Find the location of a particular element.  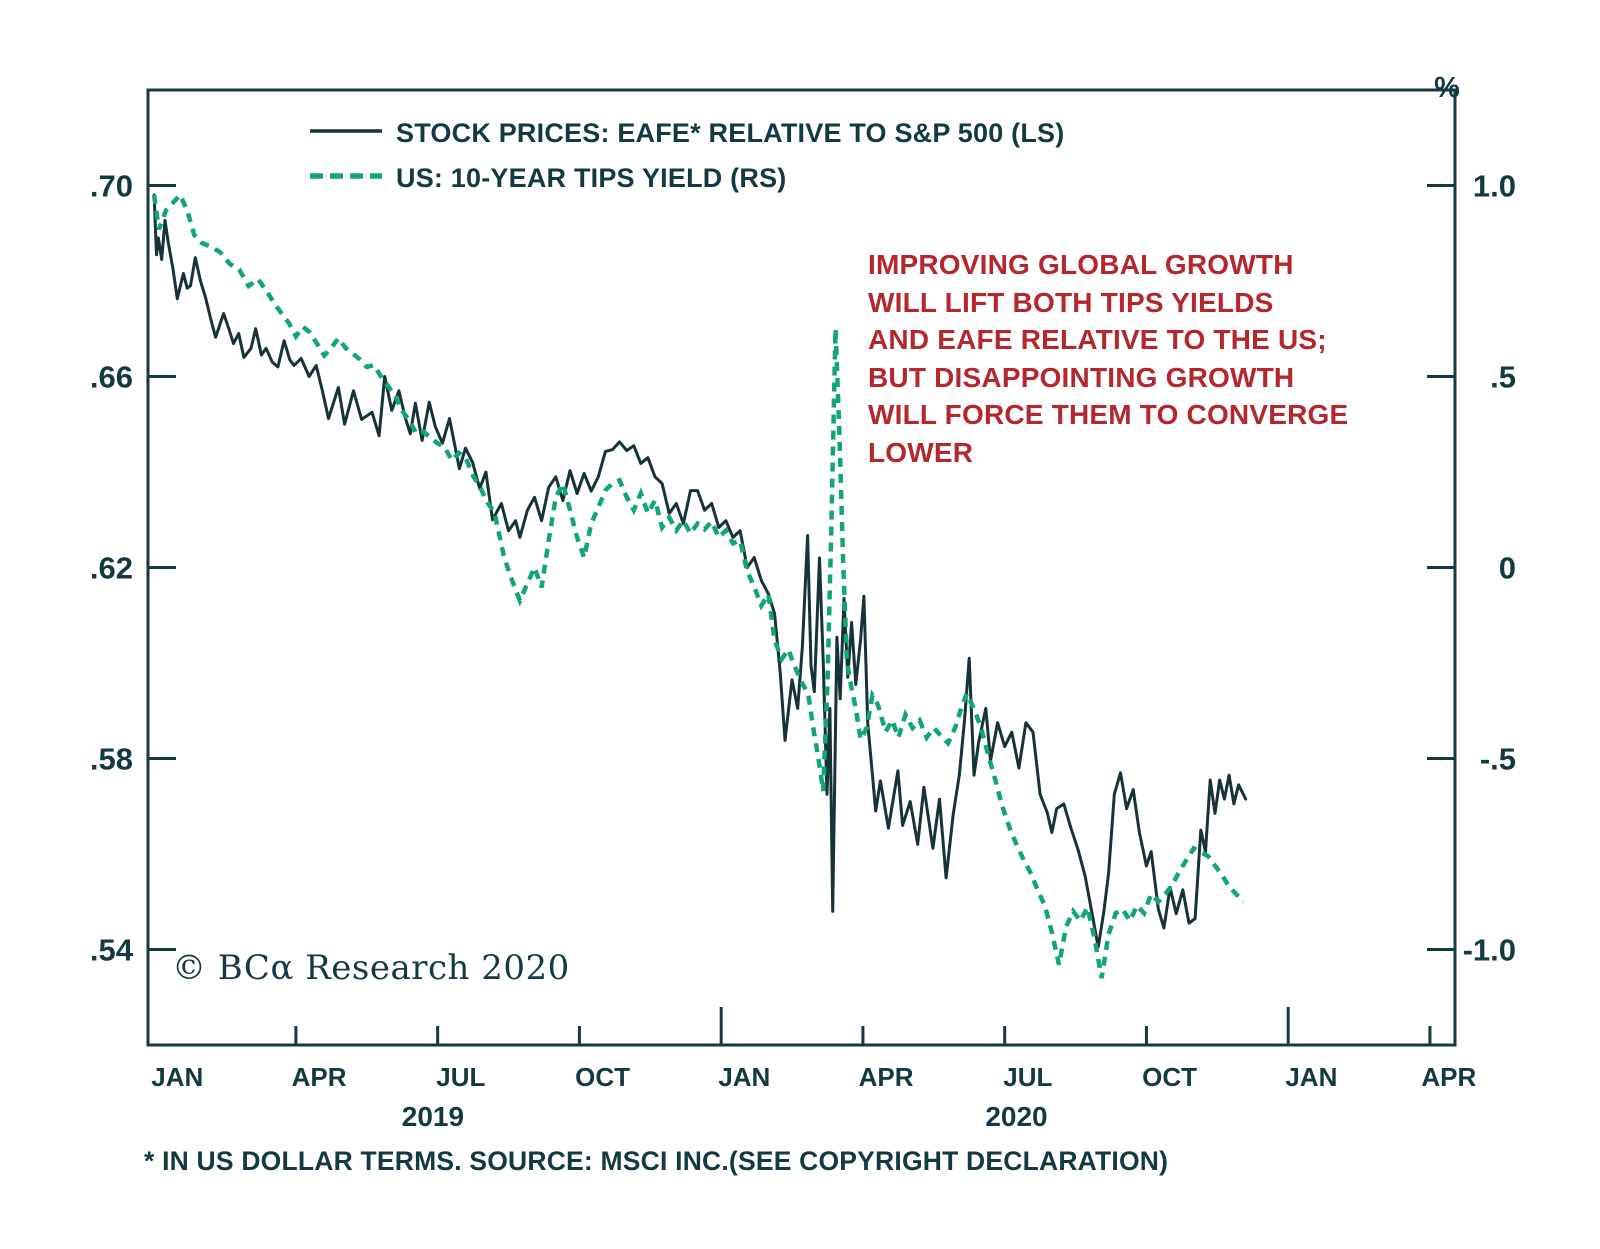

y-right-tick-label: -1.0 is located at coordinates (1489, 950).